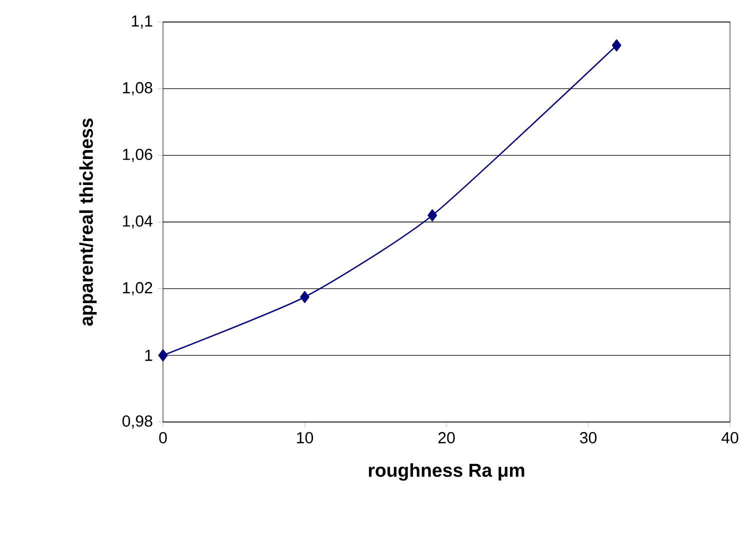  What do you see at coordinates (588, 438) in the screenshot?
I see `x-tick-label: 30` at bounding box center [588, 438].